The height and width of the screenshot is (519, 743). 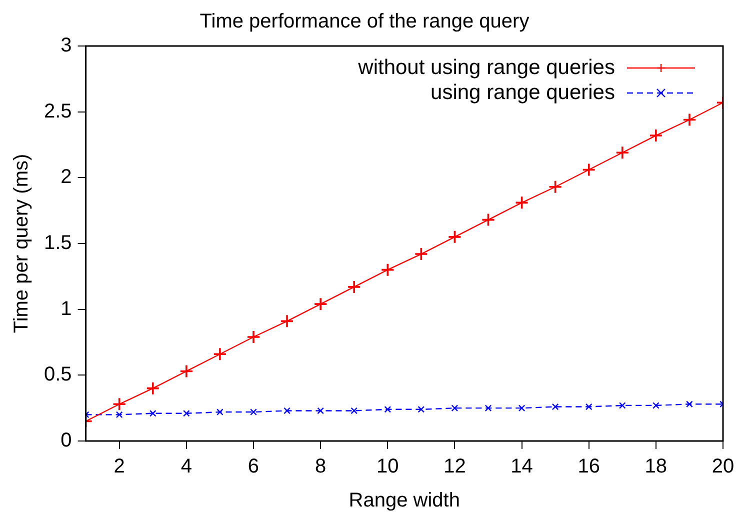 I want to click on y-tick-label: 3, so click(x=66, y=45).